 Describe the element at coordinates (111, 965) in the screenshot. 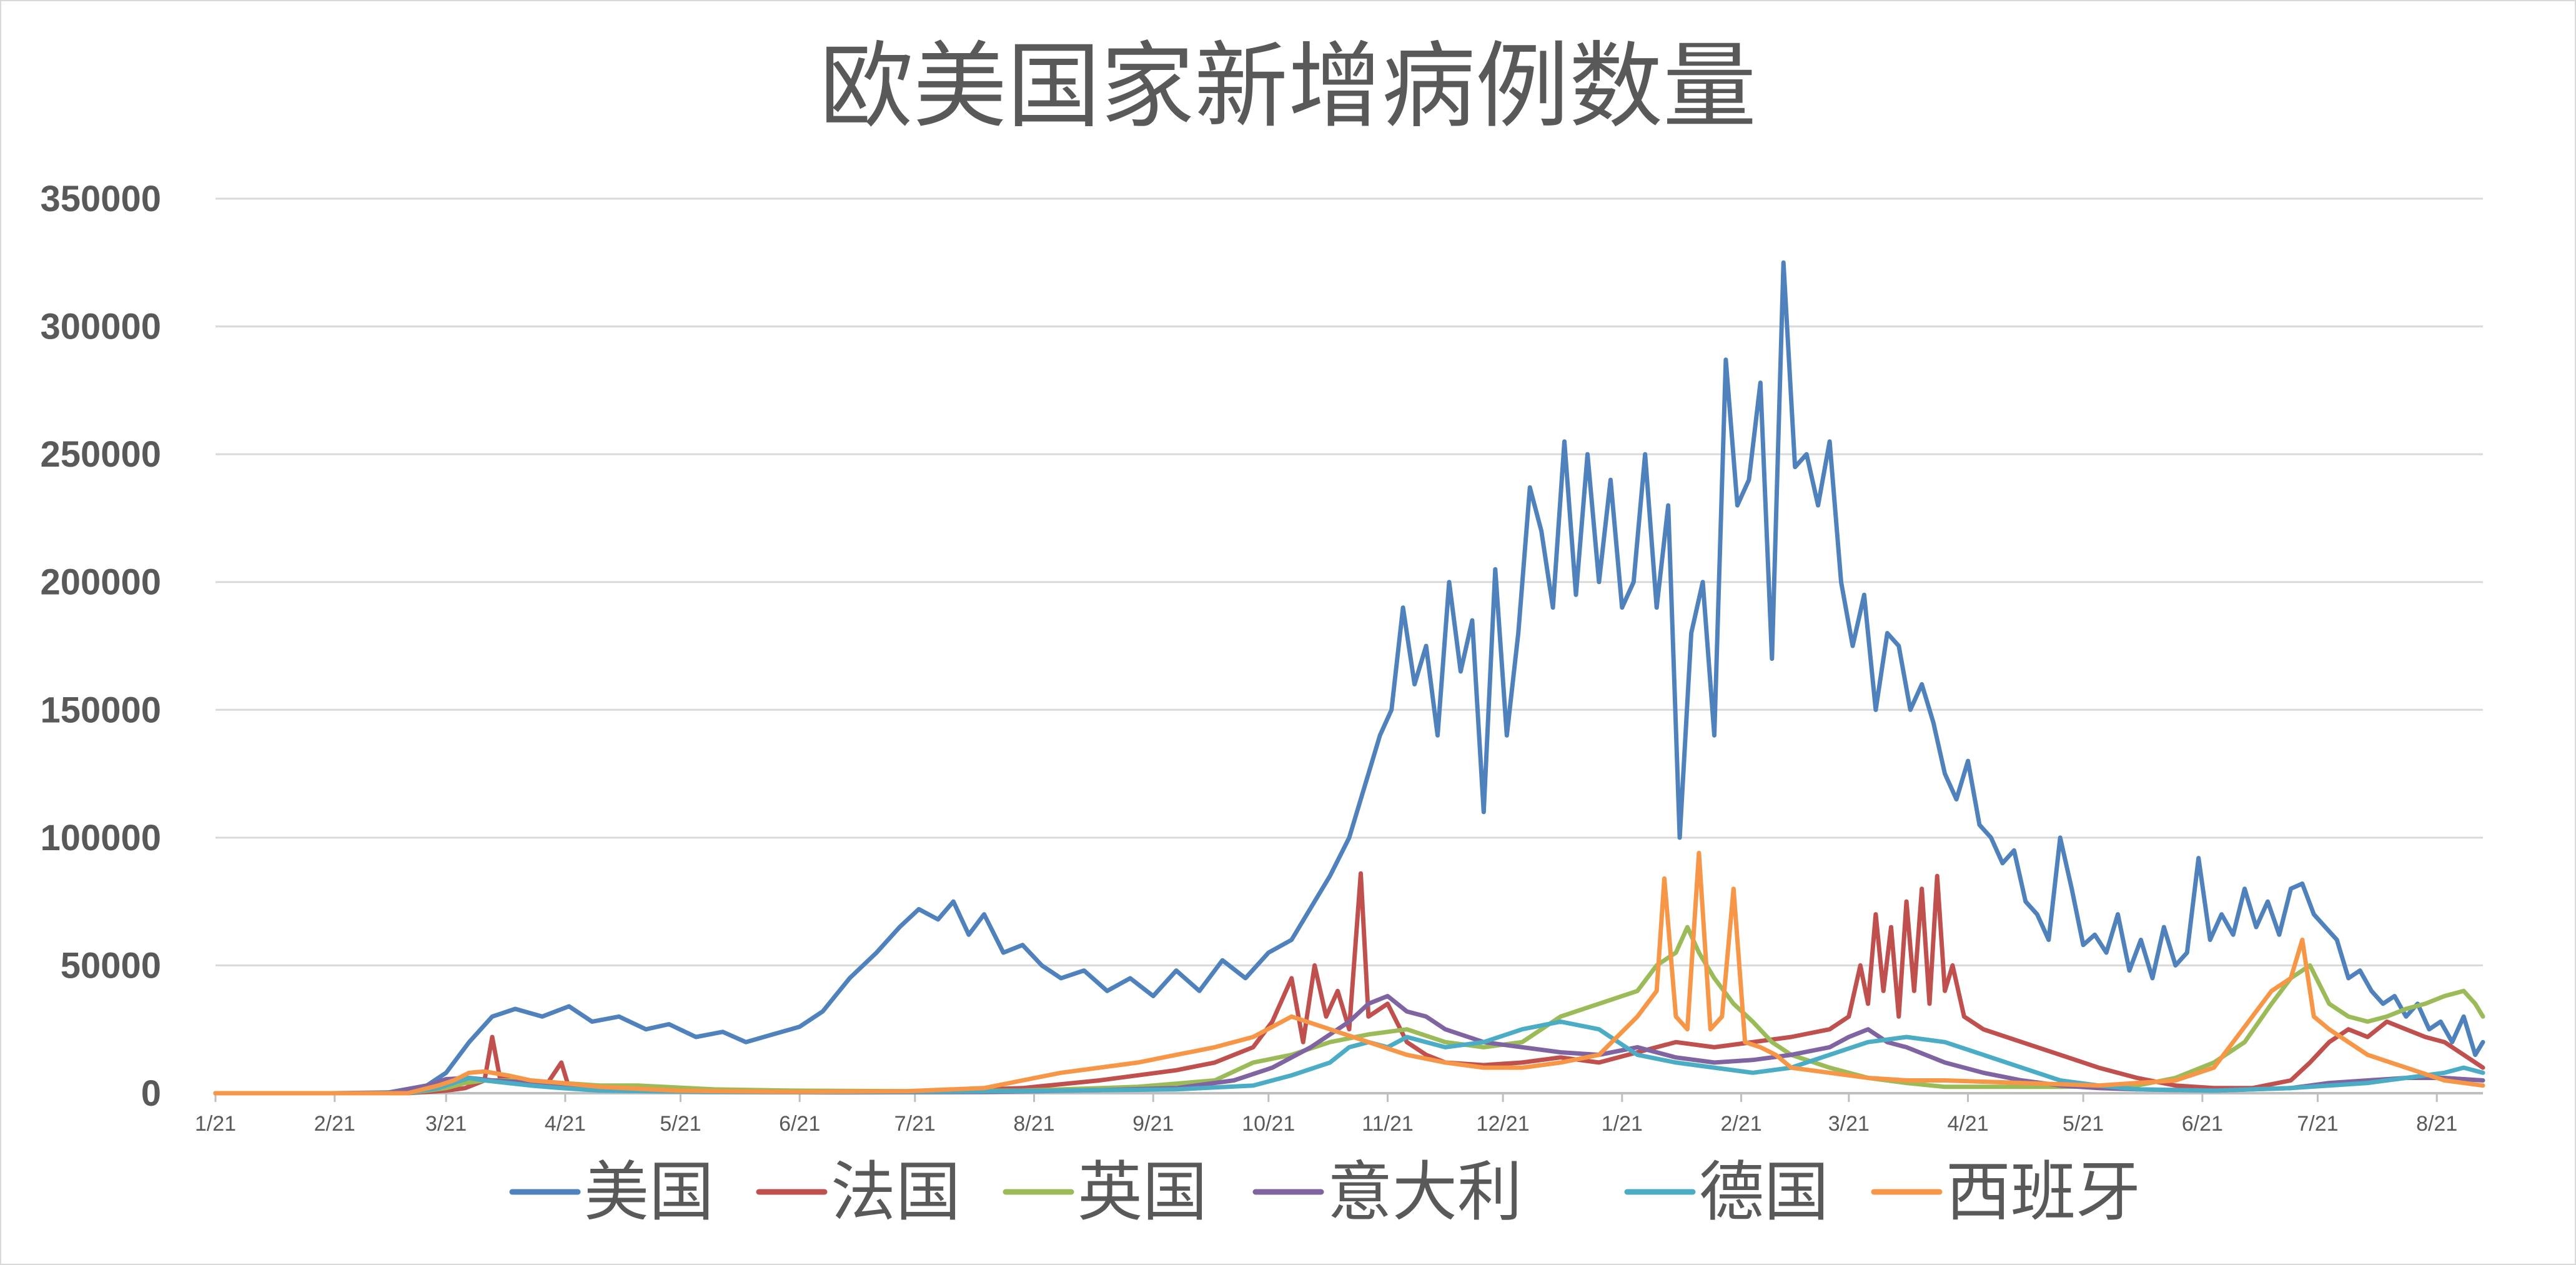

I see `y-tick-label: 50000` at that location.